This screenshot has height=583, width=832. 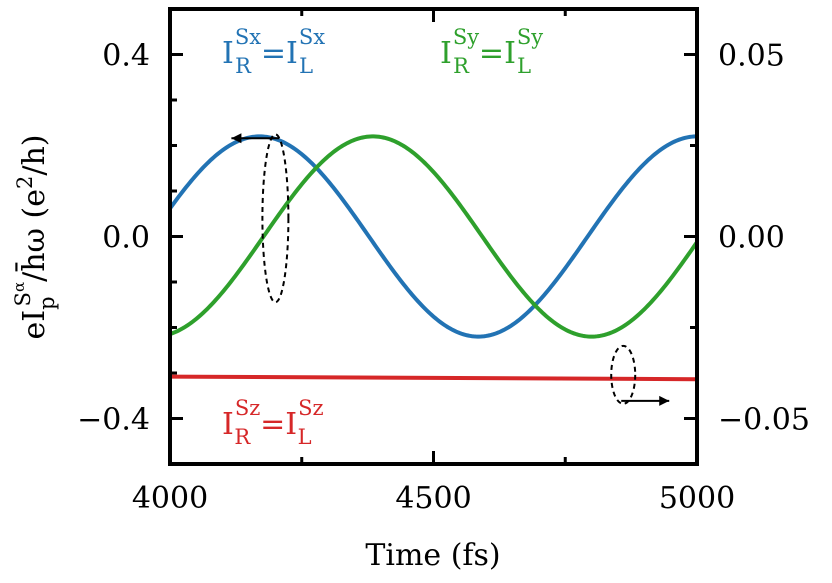 I want to click on x-tick-label-4500: 4500, so click(x=433, y=498).